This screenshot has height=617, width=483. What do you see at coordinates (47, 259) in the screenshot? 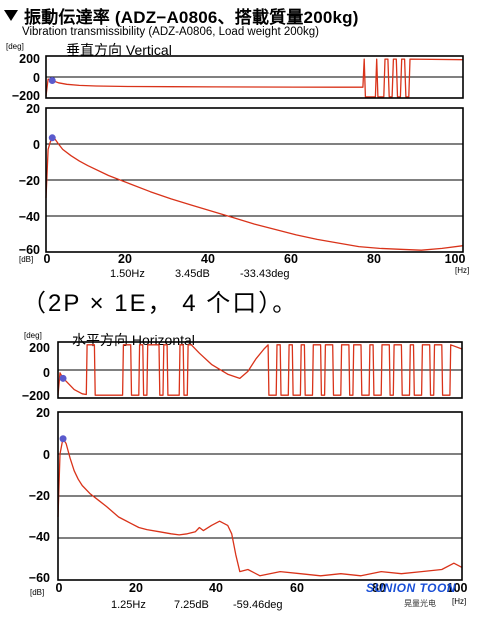
I see `vertical-x-tick-label: 0` at bounding box center [47, 259].